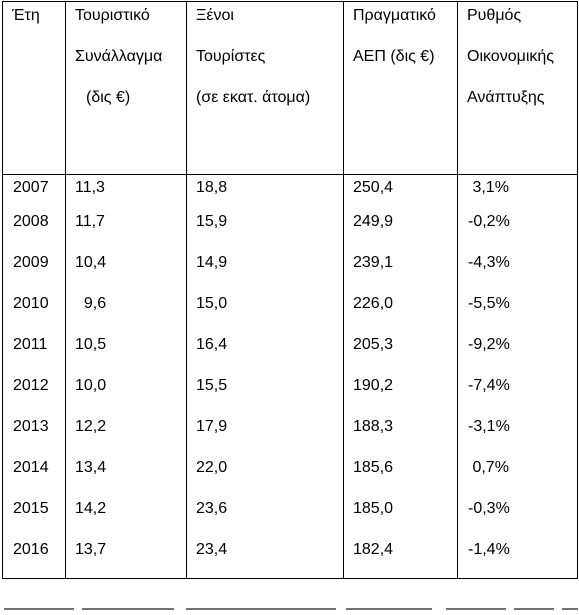 The image size is (579, 615). What do you see at coordinates (506, 97) in the screenshot?
I see `header-growth-rate-line-3: Ανάπτυξης` at bounding box center [506, 97].